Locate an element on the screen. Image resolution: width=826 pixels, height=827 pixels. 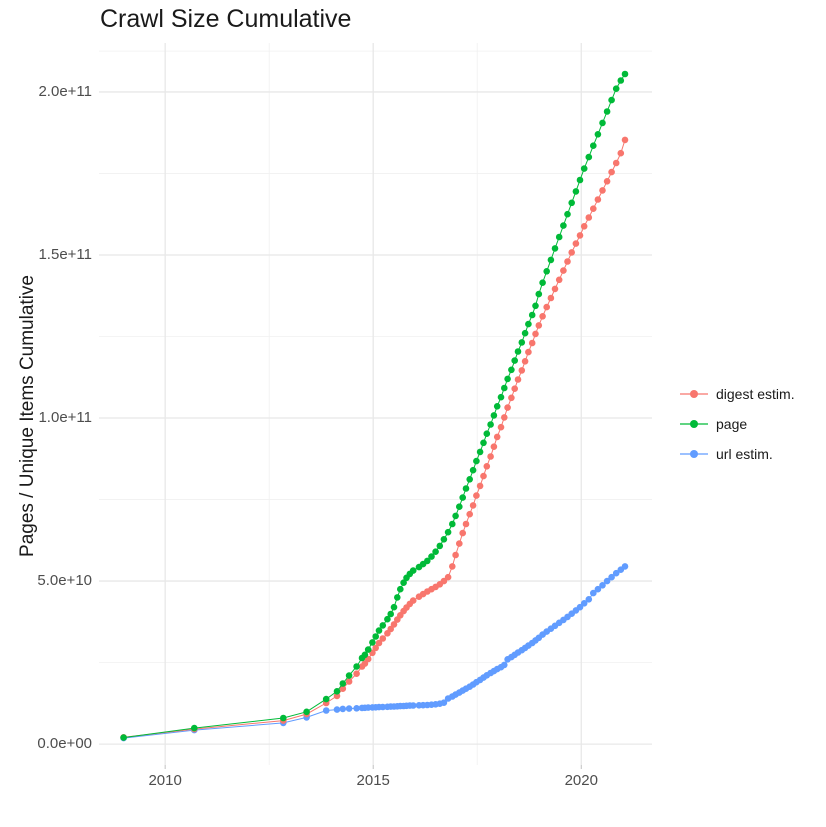
legend-item-page: page is located at coordinates (736, 424).